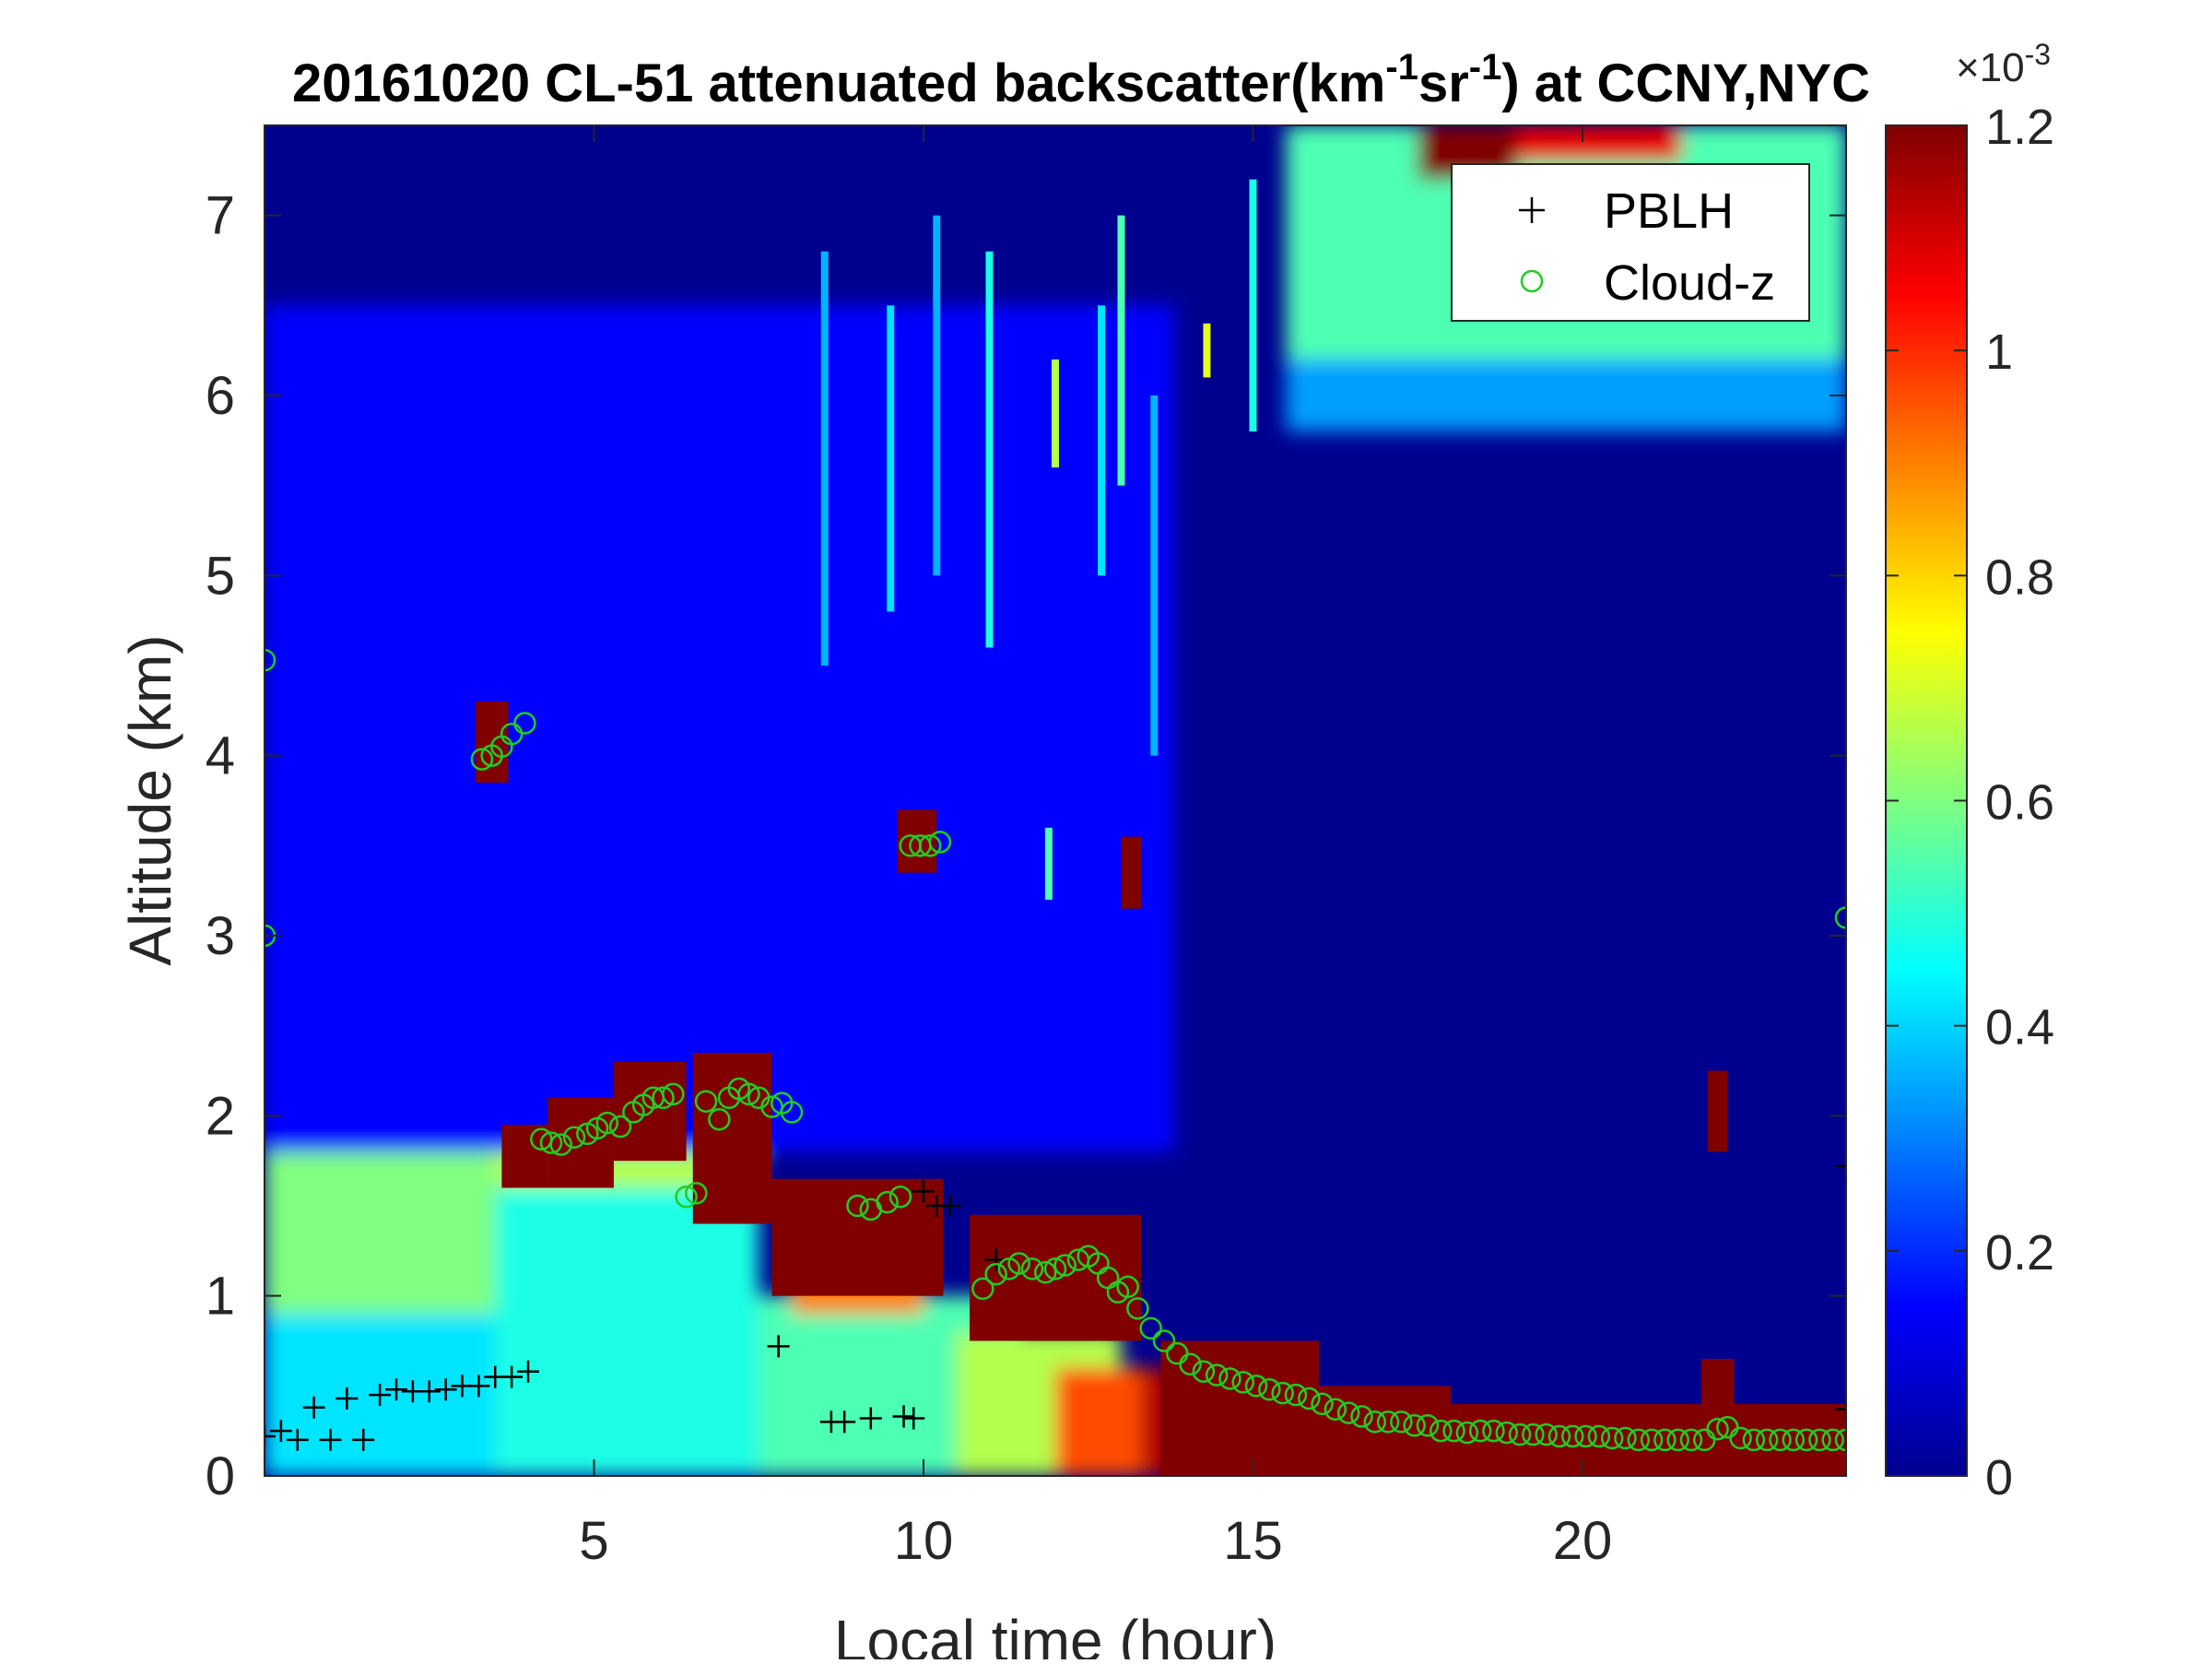 The height and width of the screenshot is (1664, 2212). I want to click on y-tick-label: 1, so click(220, 1297).